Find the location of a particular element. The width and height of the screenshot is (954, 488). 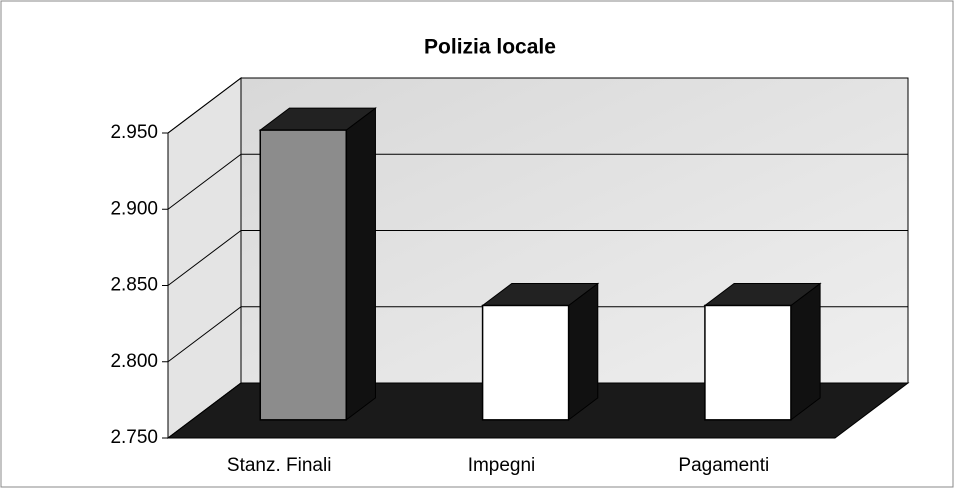

y-tick-label: 2.950 is located at coordinates (134, 132).